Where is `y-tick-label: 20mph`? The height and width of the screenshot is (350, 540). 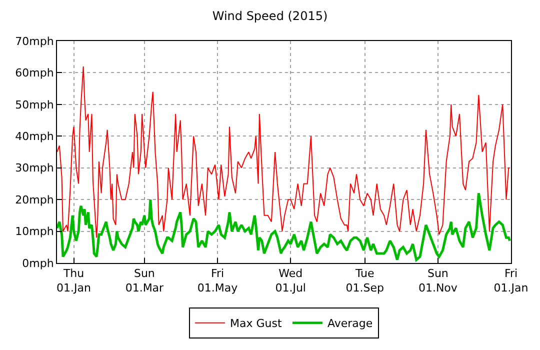 y-tick-label: 20mph is located at coordinates (34, 199).